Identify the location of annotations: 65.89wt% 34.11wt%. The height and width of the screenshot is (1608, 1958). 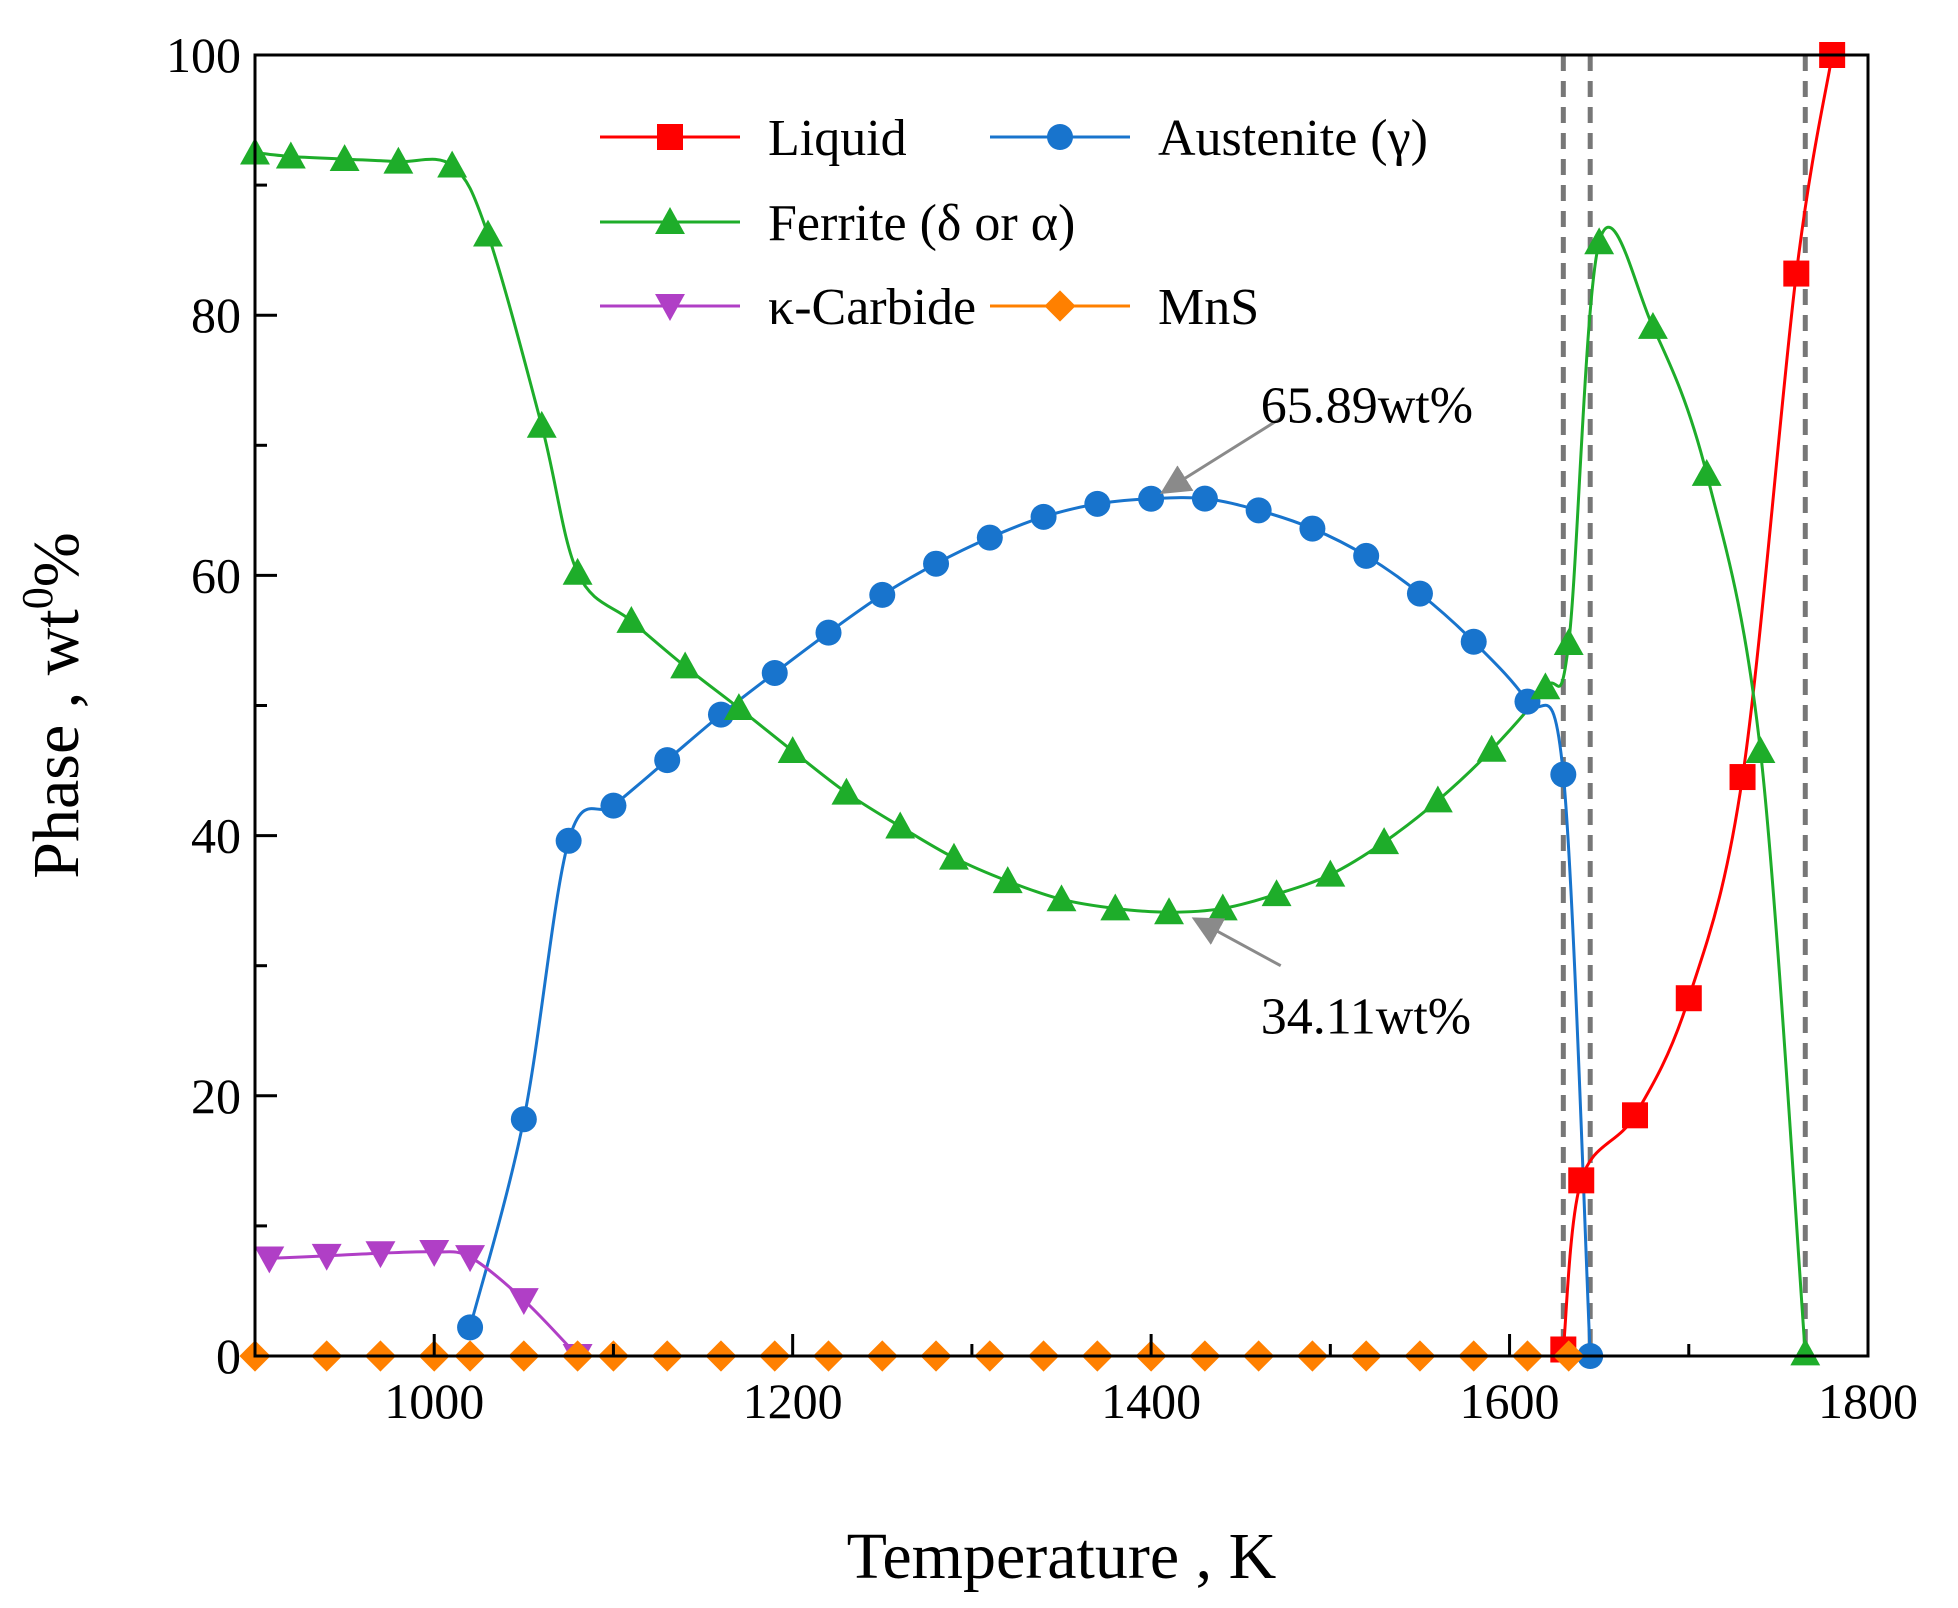
(1316, 711).